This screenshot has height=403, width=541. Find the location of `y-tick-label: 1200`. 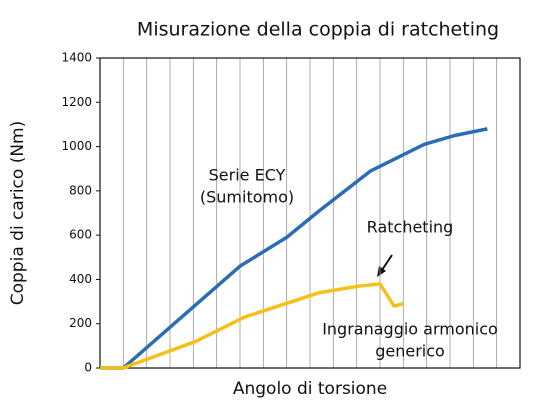

y-tick-label: 1200 is located at coordinates (76, 102).